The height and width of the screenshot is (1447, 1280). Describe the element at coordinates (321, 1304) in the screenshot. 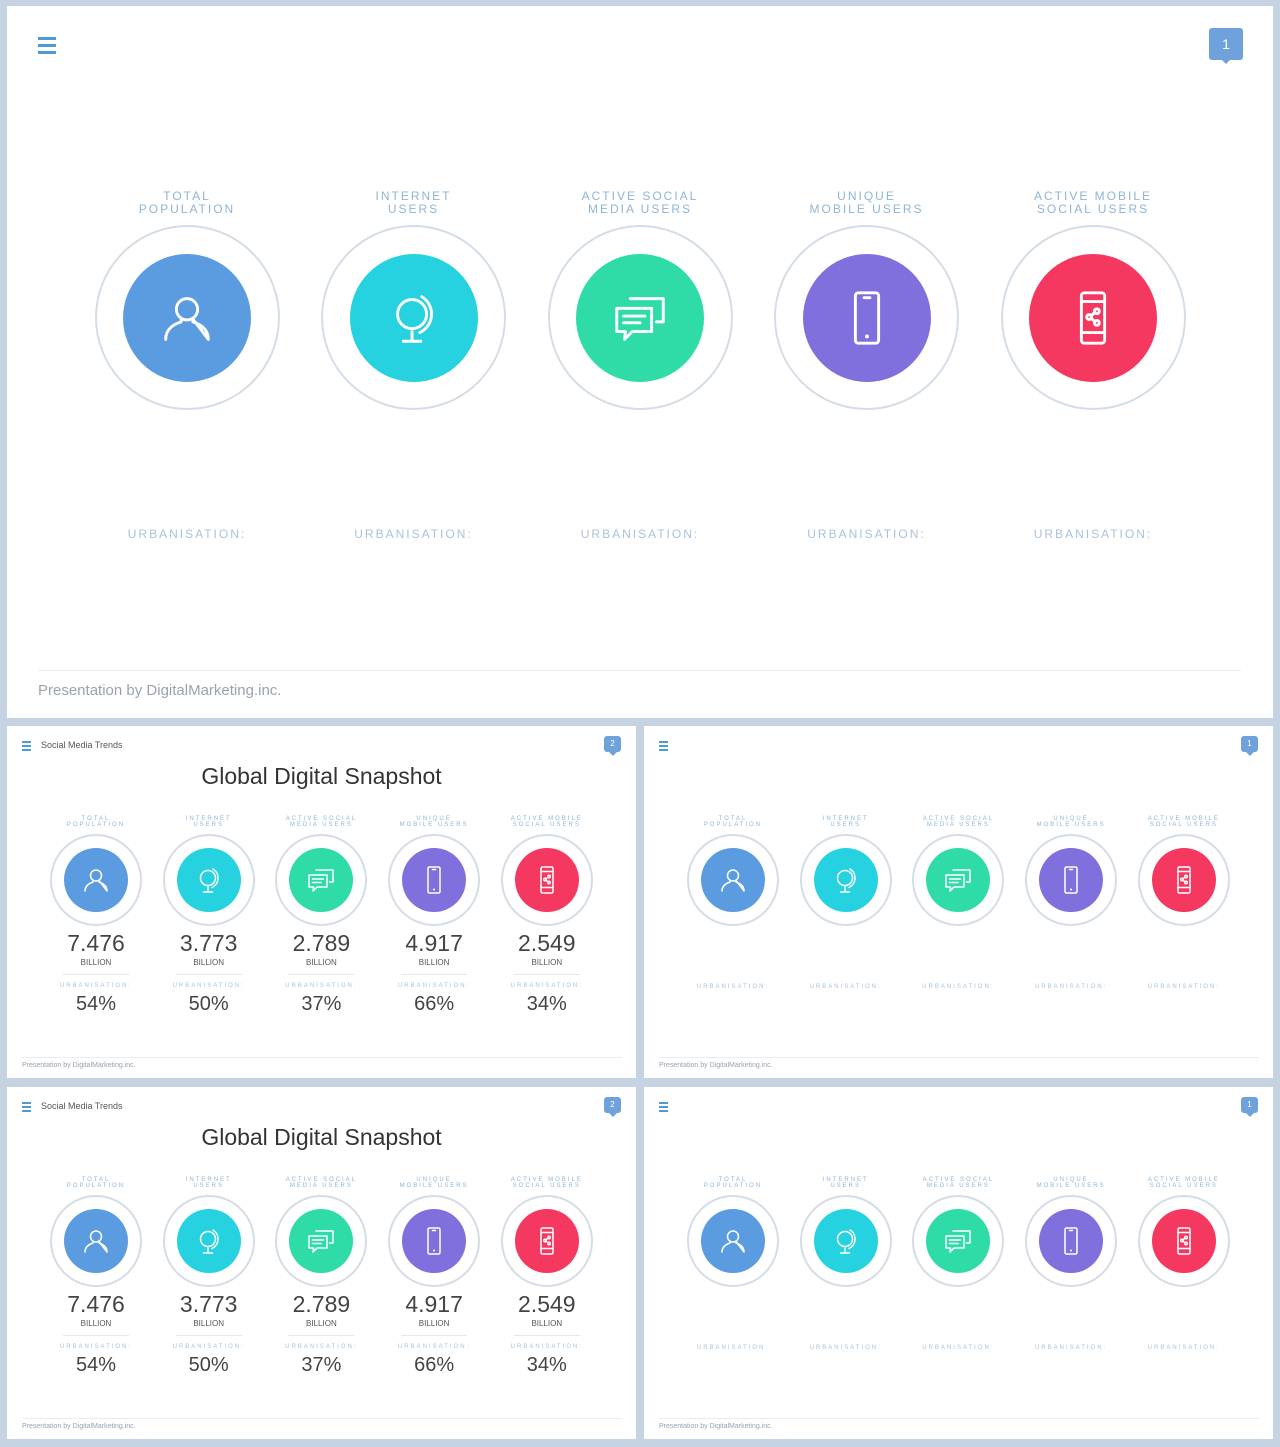

I see `stat-value: 2.789` at that location.